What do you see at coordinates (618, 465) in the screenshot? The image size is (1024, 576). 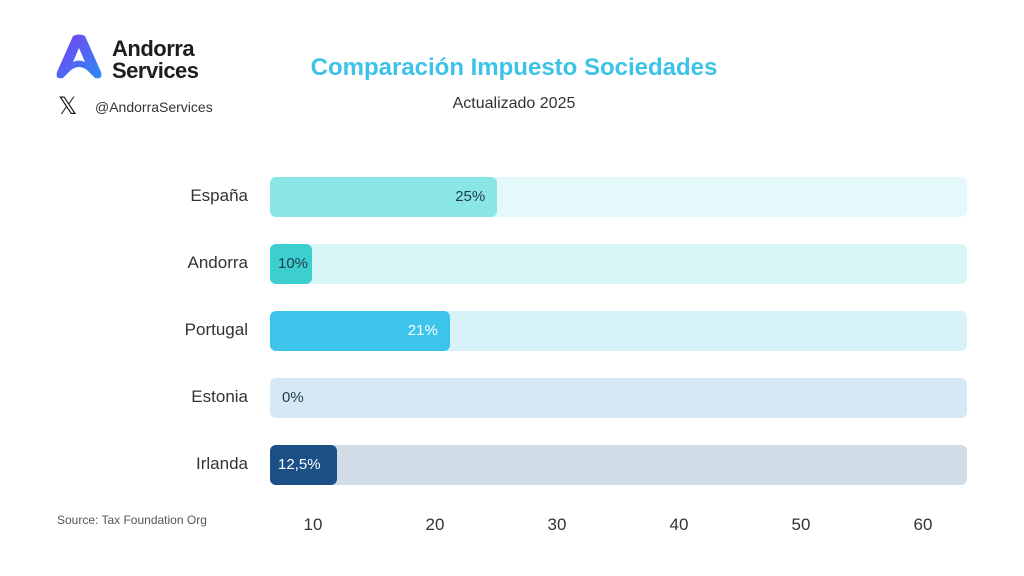 I see `bar-track: 12,5%` at bounding box center [618, 465].